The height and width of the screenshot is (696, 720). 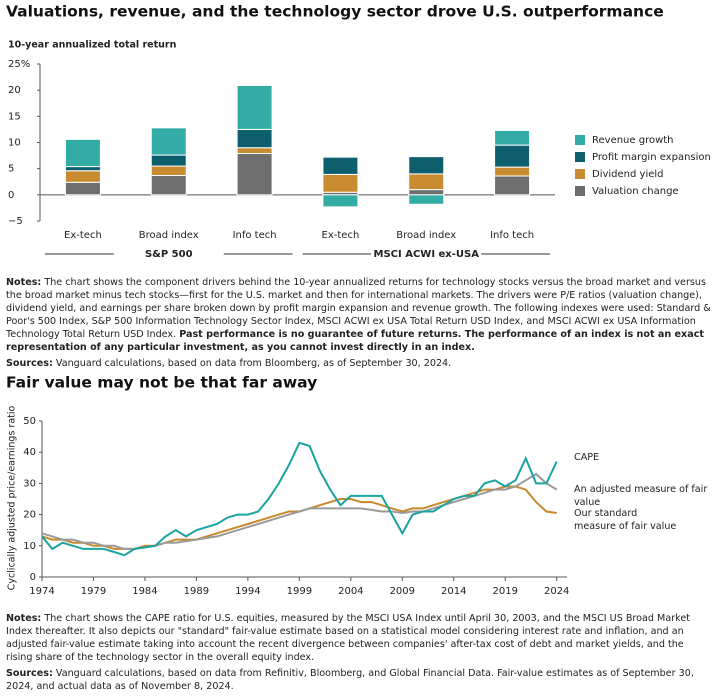 What do you see at coordinates (299, 591) in the screenshot?
I see `x-tick-label: 1999` at bounding box center [299, 591].